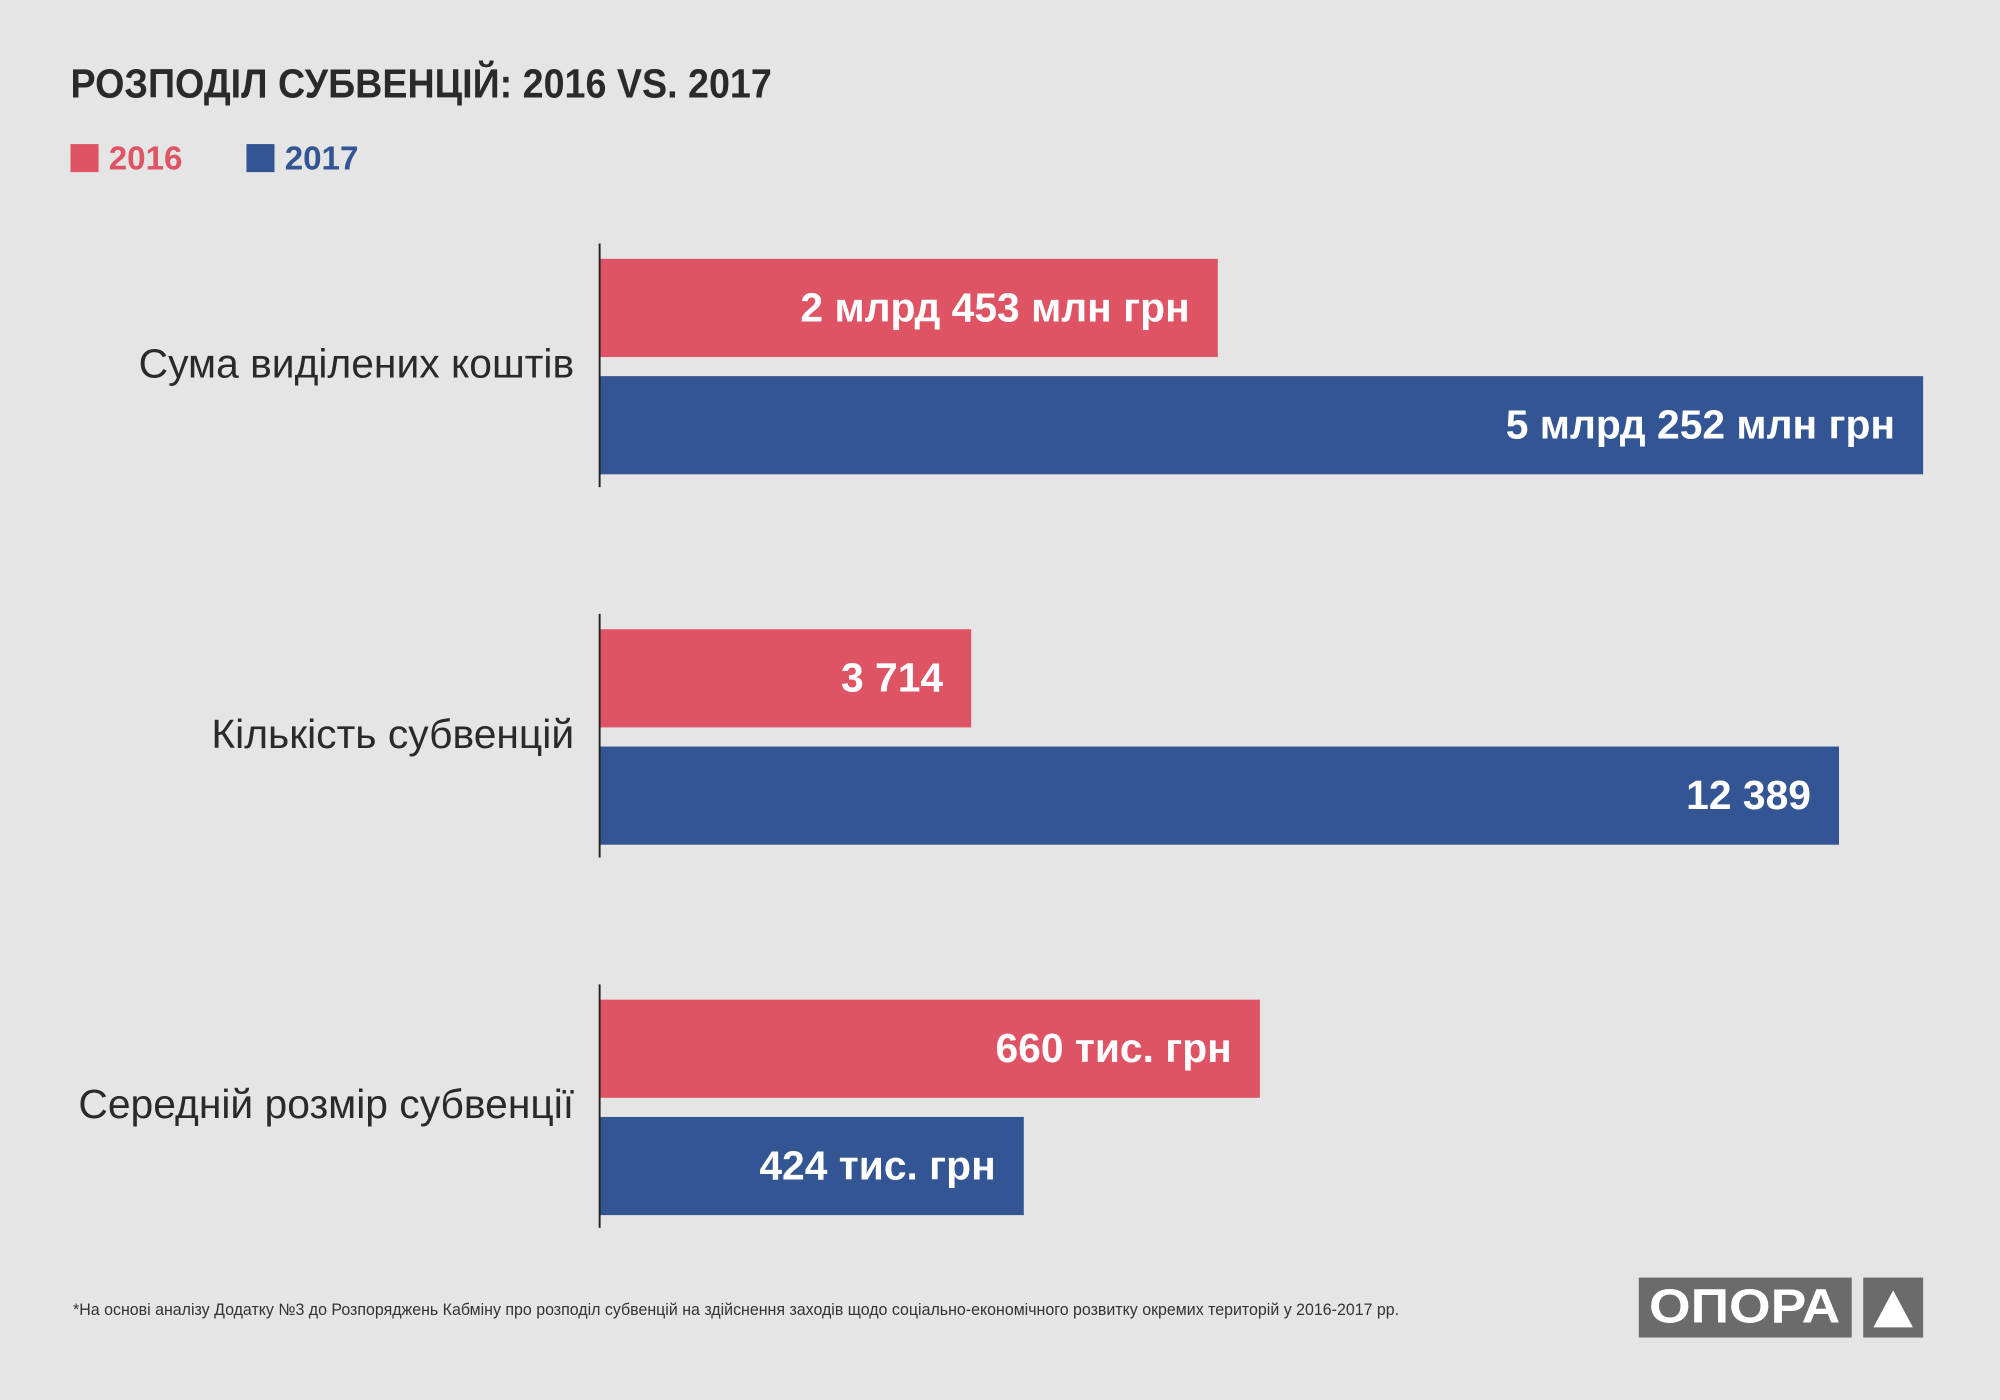 The image size is (2000, 1400). Describe the element at coordinates (1893, 1309) in the screenshot. I see `logo-icon` at that location.